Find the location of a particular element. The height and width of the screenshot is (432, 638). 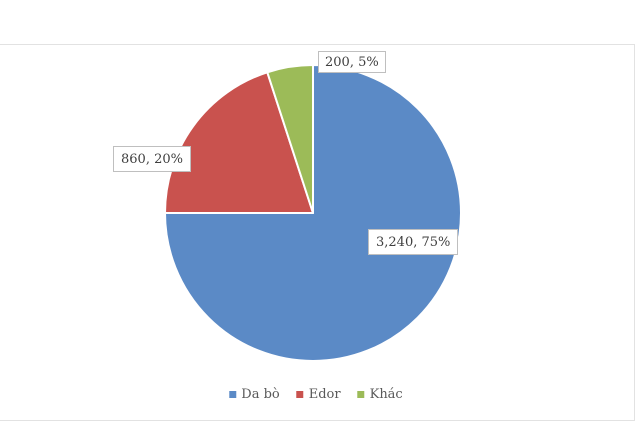

legend-swatch-da-bo is located at coordinates (233, 395).